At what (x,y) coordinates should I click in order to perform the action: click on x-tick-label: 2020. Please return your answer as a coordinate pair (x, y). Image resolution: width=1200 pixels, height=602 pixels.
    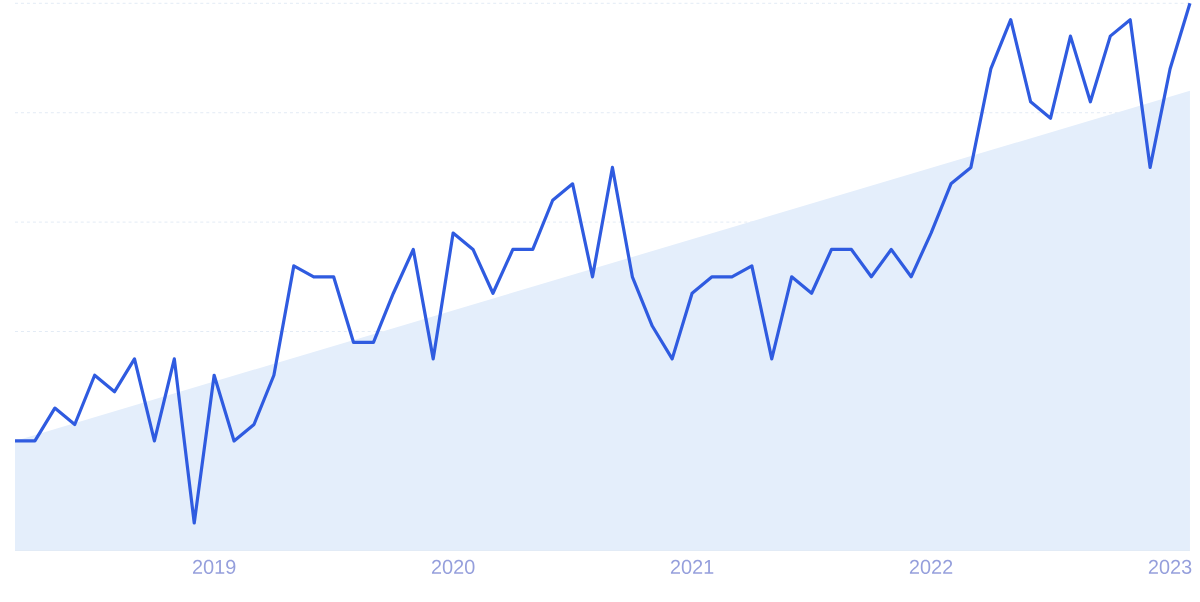
    Looking at the image, I should click on (453, 566).